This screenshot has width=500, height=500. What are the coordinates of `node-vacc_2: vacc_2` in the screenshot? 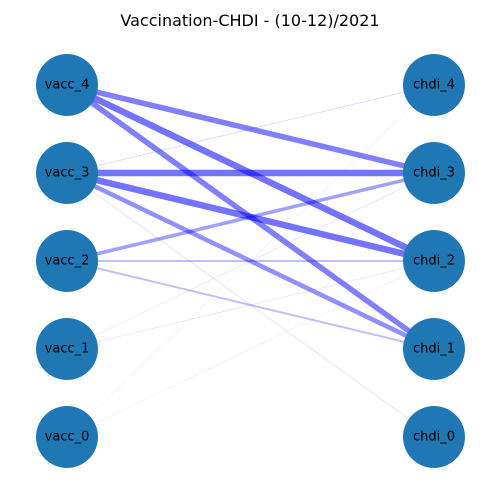 It's located at (67, 261).